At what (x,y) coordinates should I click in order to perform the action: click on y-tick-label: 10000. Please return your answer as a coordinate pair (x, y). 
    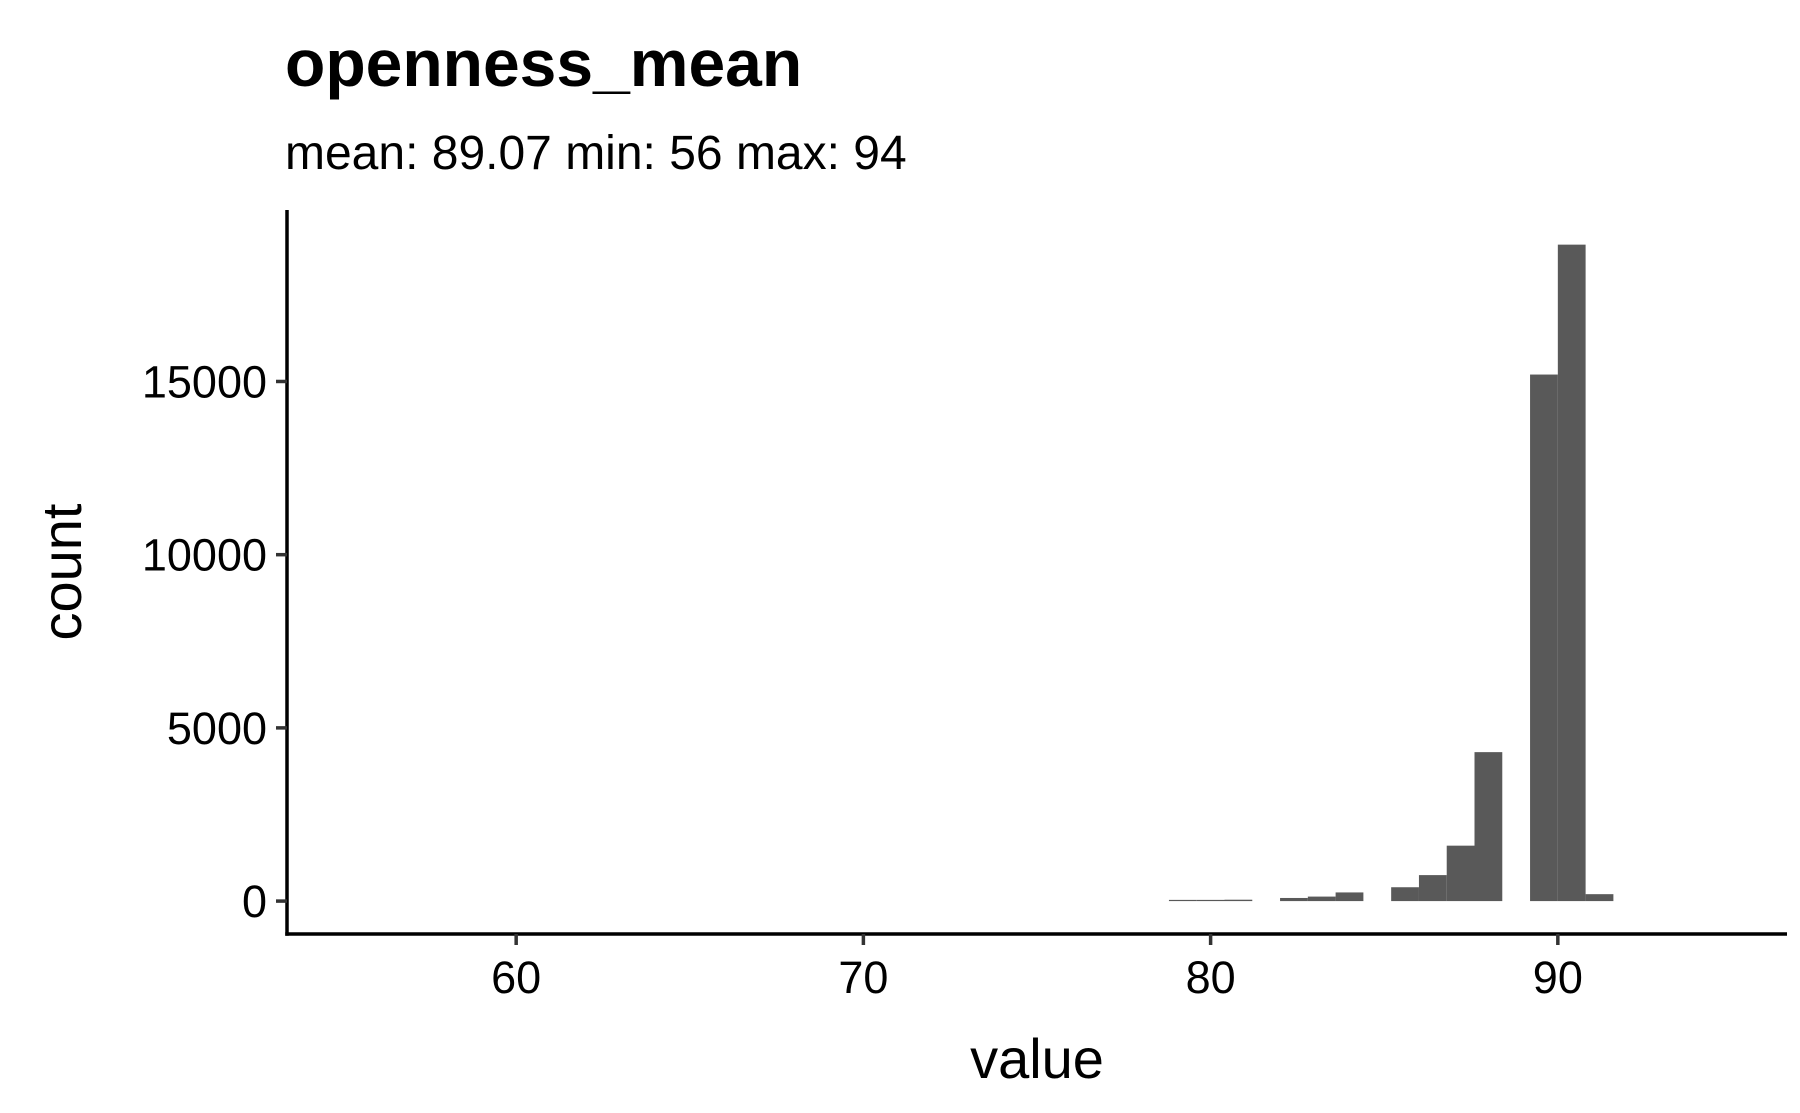
    Looking at the image, I should click on (204, 555).